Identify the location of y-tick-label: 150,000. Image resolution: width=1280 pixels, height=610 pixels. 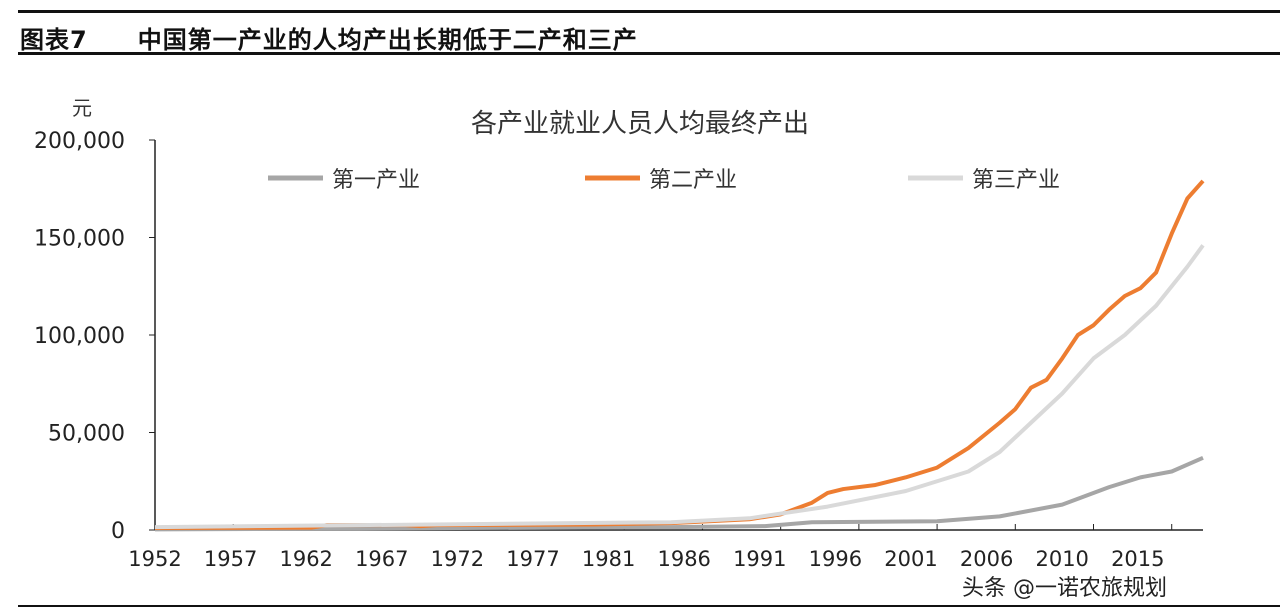
(79, 239).